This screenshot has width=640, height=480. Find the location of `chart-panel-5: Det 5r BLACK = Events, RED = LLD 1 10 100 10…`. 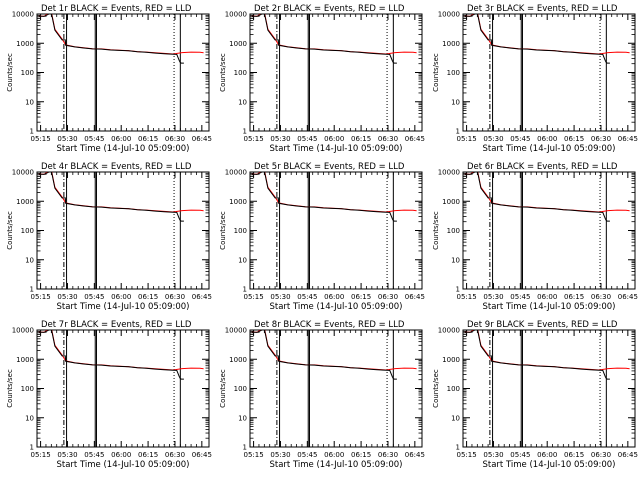

chart-panel-5: Det 5r BLACK = Events, RED = LLD 1 10 100 10… is located at coordinates (322, 237).